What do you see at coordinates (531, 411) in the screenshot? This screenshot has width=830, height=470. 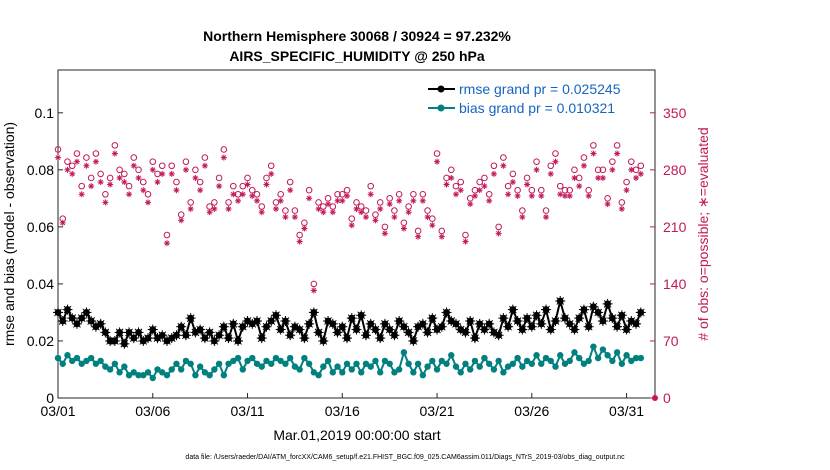 I see `x-tick-label: 03/26` at bounding box center [531, 411].